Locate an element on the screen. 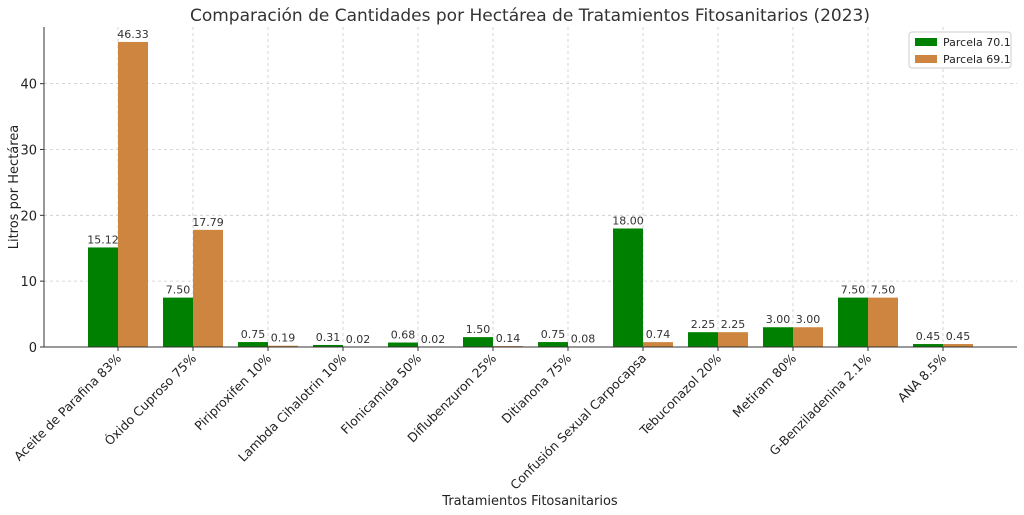 The image size is (1024, 515). data-label: 15.12 is located at coordinates (103, 239).